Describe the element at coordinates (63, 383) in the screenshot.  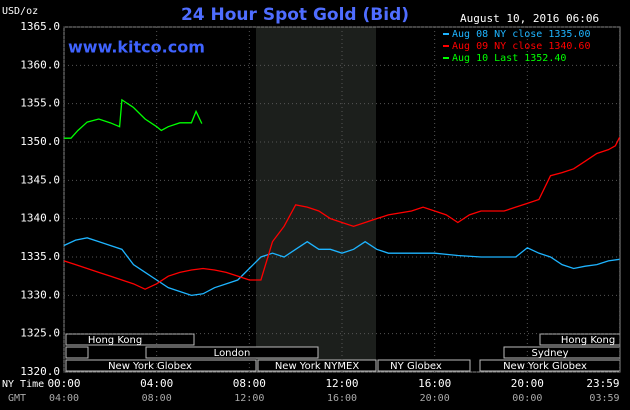
I see `x-tick-label: 00:00` at that location.